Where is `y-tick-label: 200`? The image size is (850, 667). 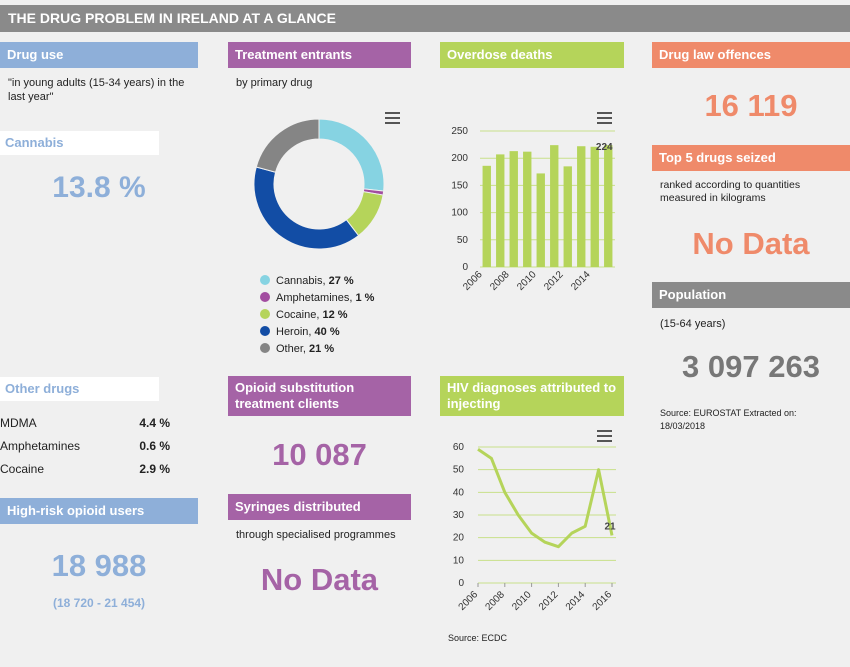
y-tick-label: 200 is located at coordinates (459, 158).